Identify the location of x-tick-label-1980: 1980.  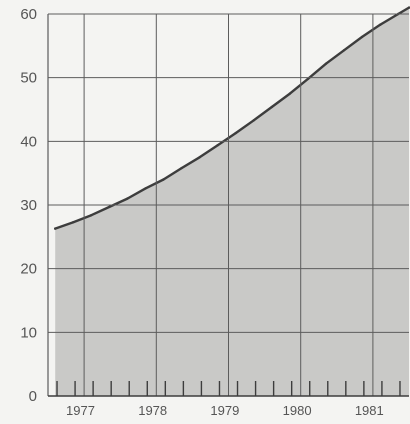
(297, 410).